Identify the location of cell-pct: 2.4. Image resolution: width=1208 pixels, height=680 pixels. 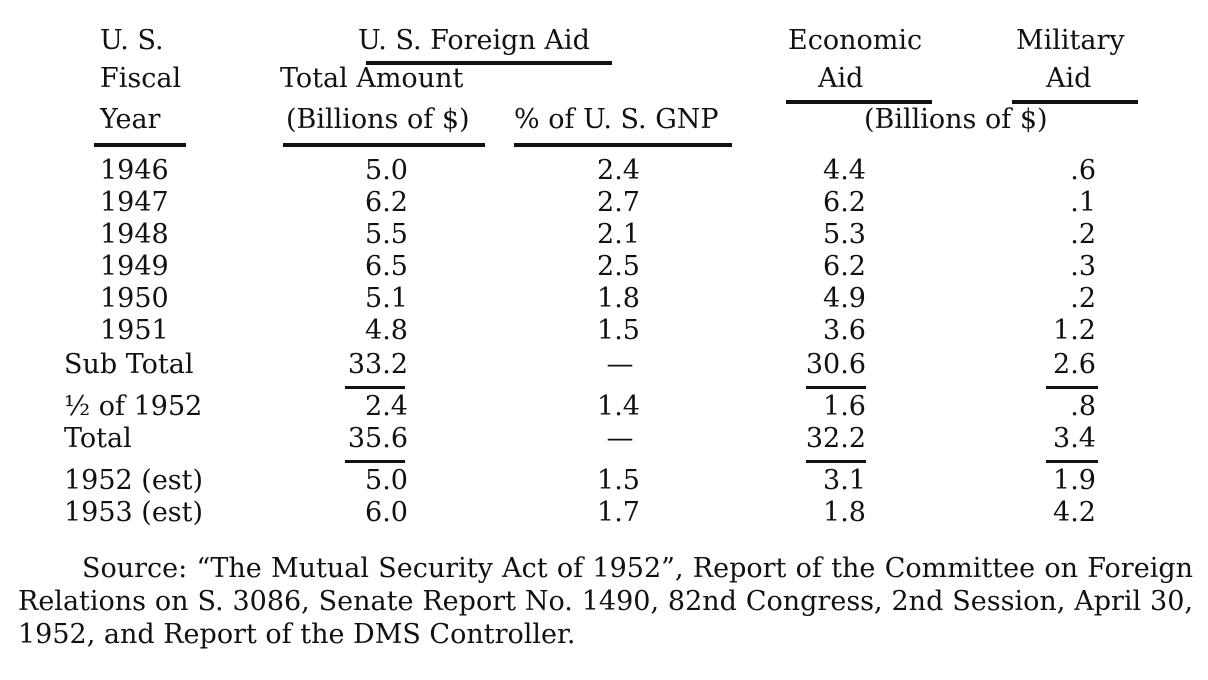
(618, 170).